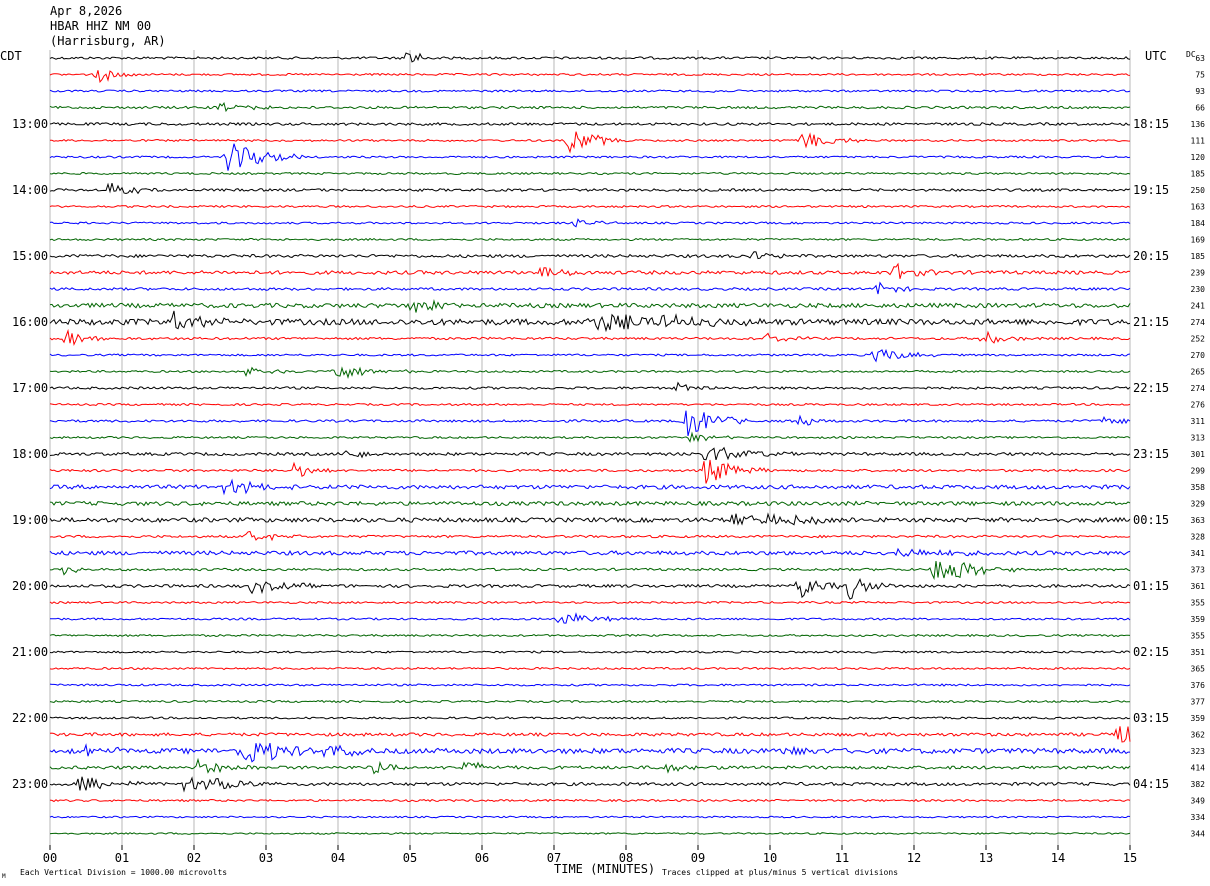  Describe the element at coordinates (30, 586) in the screenshot. I see `left-time-label: 20:00` at that location.